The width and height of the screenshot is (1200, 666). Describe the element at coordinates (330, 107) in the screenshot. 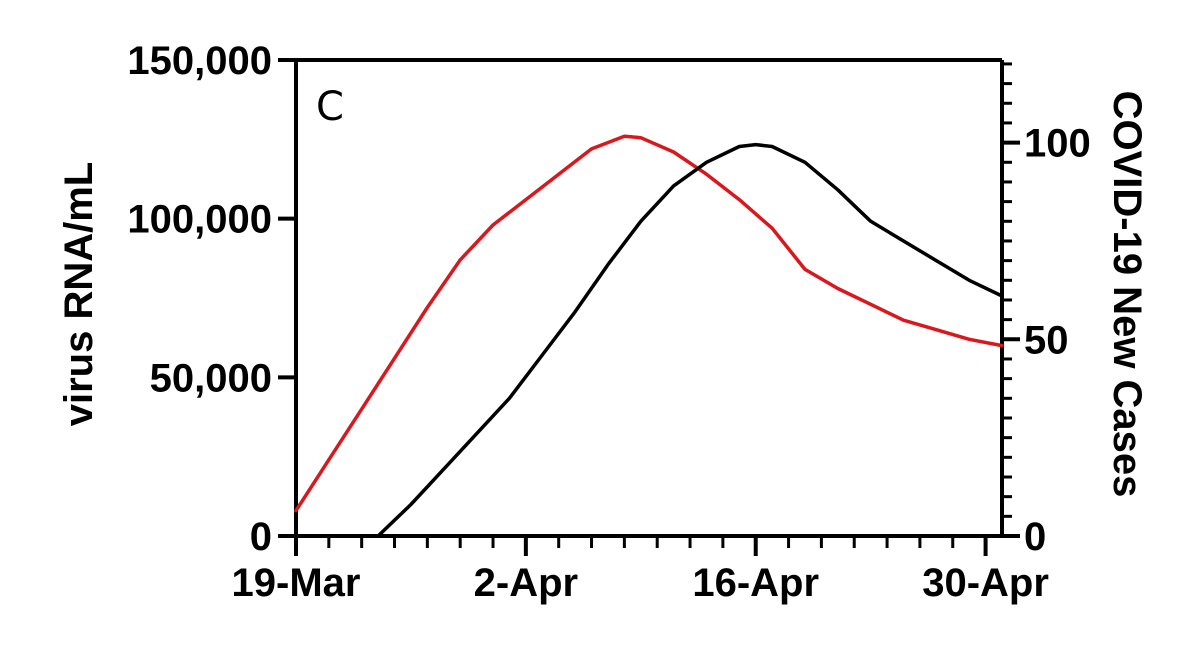

I see `panel-label: C` at that location.